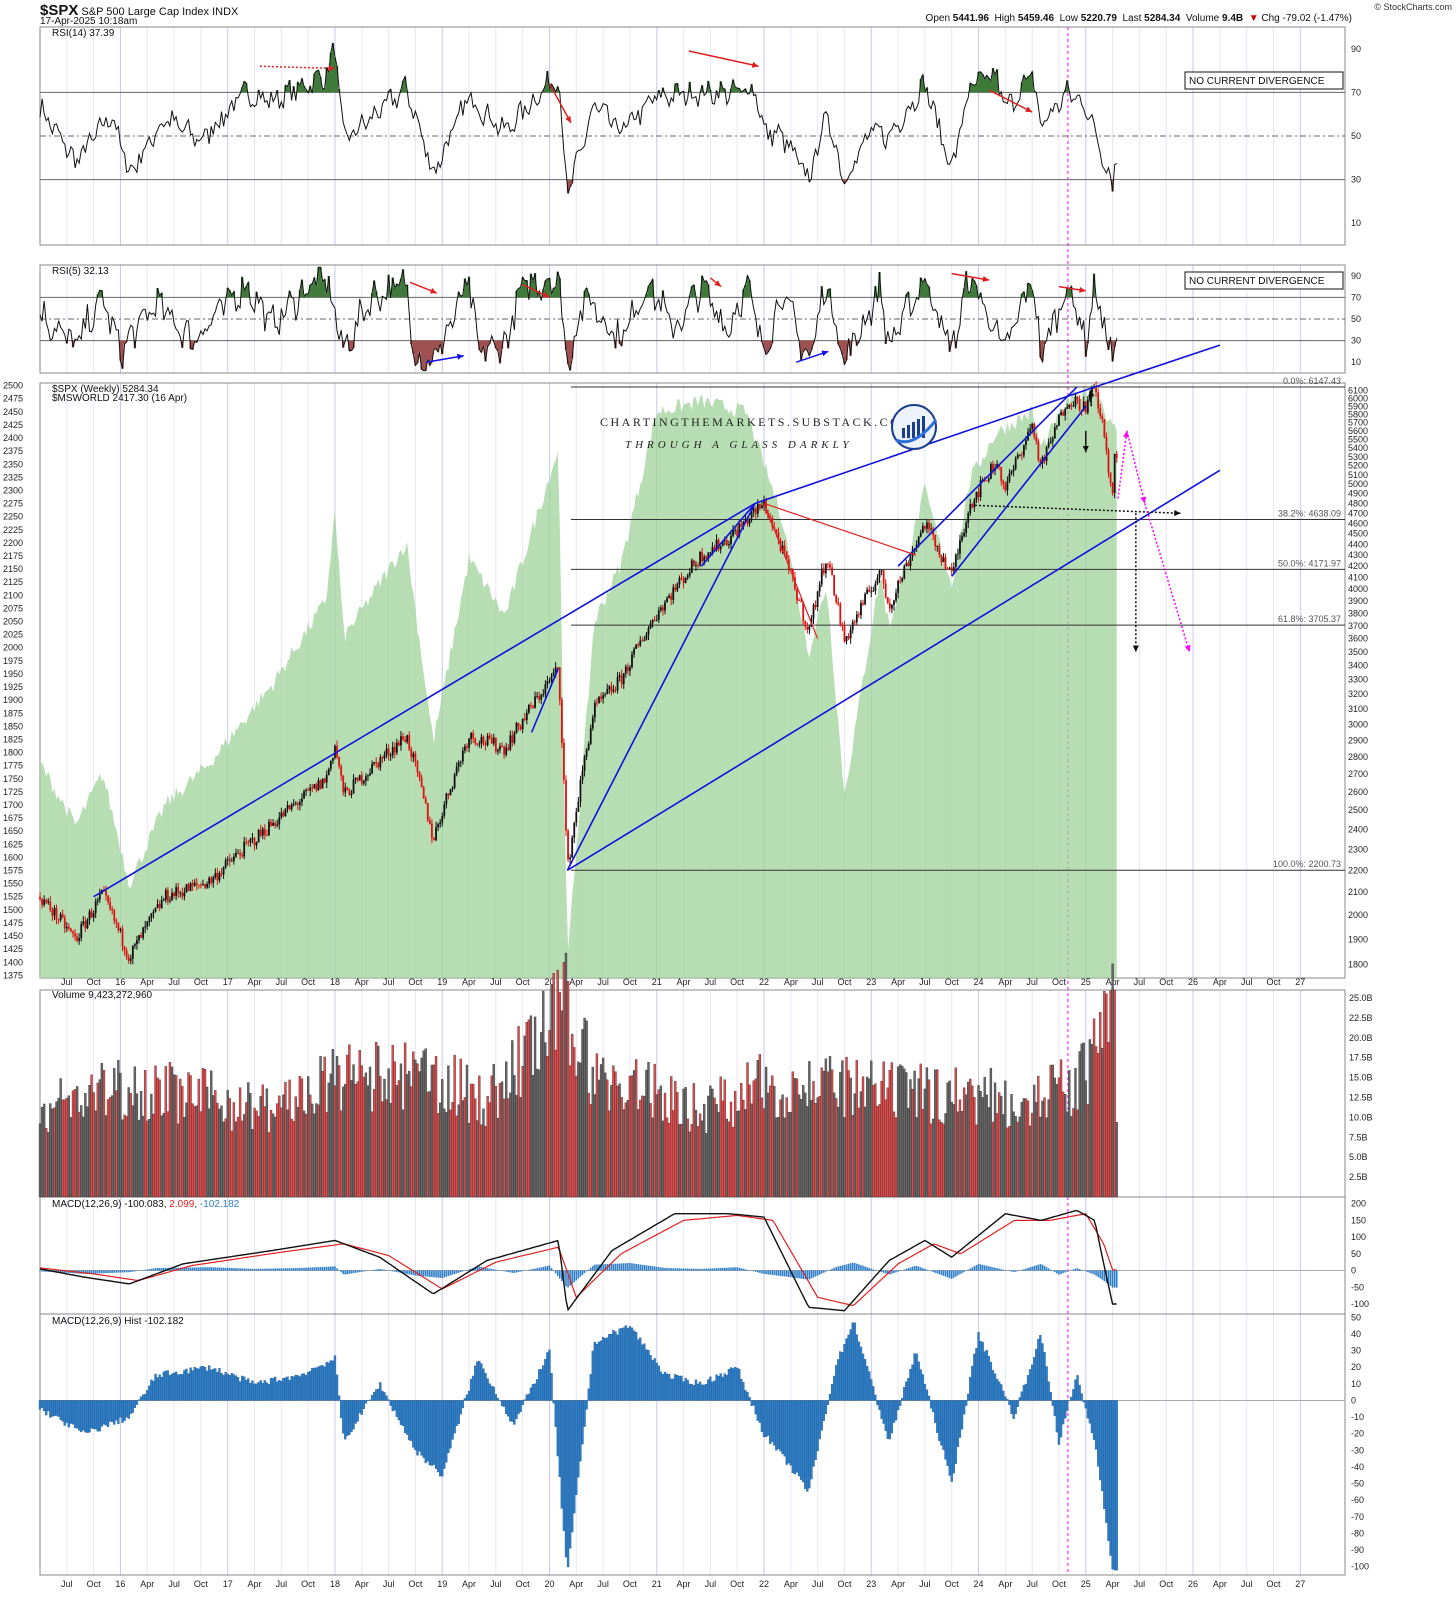 The width and height of the screenshot is (1456, 1615). Describe the element at coordinates (1358, 892) in the screenshot. I see `price-y-tick: 2100` at that location.